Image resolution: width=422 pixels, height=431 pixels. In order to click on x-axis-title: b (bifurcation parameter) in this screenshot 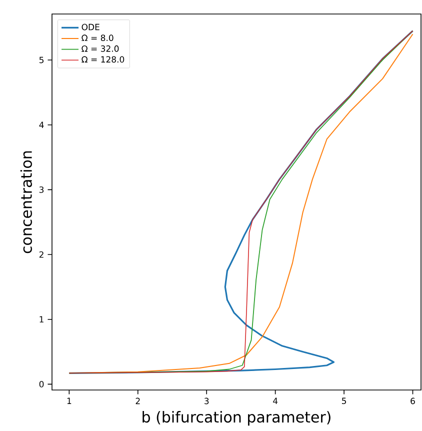, I will do `click(236, 418)`.